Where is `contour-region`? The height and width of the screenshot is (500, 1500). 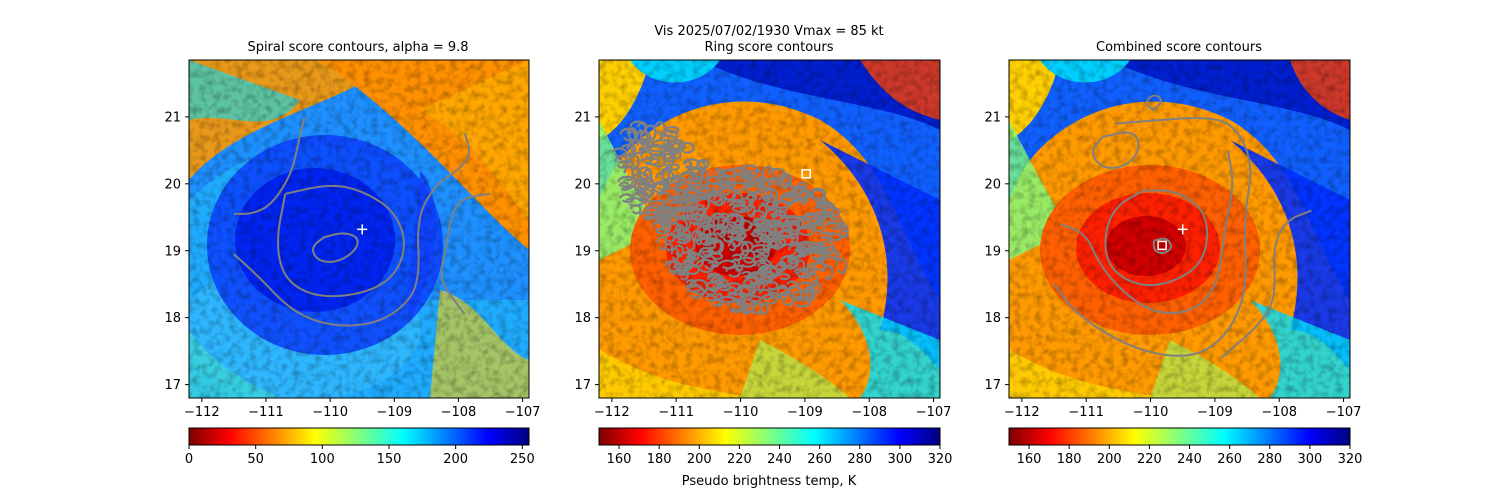
contour-region is located at coordinates (752, 239).